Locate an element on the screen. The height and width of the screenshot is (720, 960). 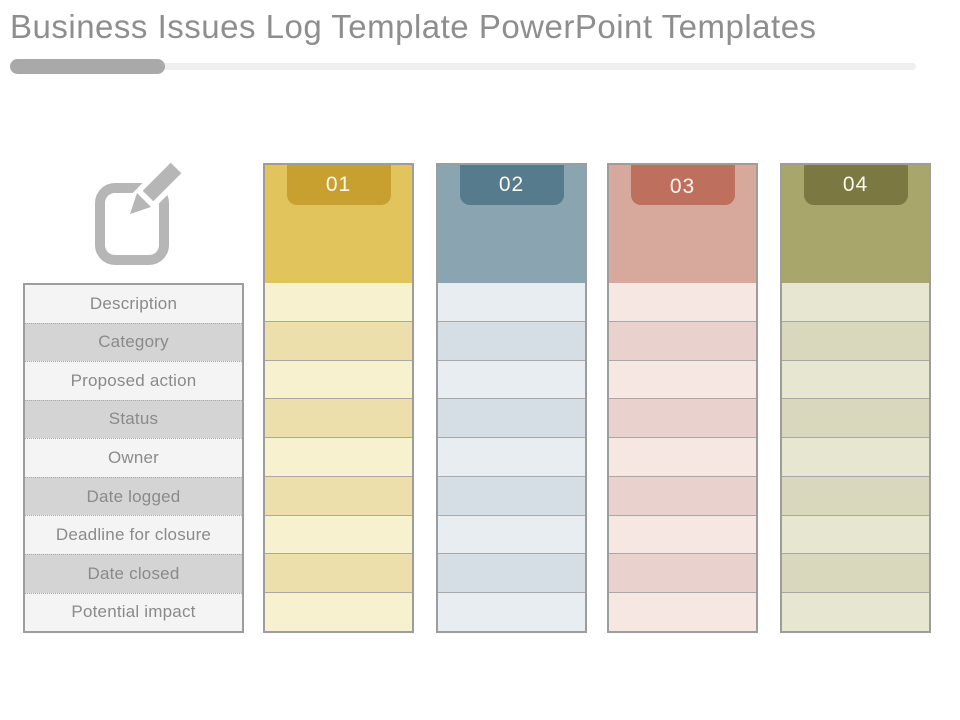
data-column-03: 03 is located at coordinates (682, 398).